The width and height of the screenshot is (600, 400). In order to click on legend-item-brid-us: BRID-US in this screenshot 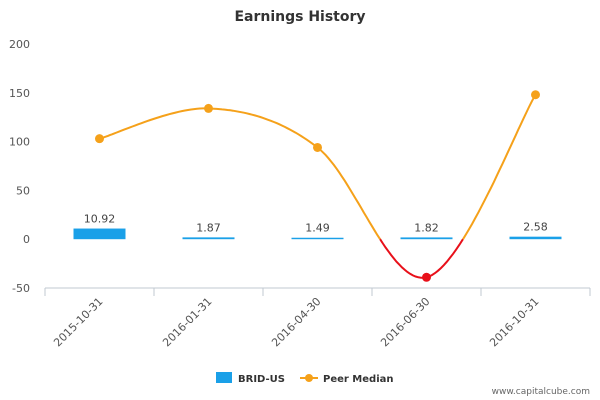, I will do `click(250, 378)`.